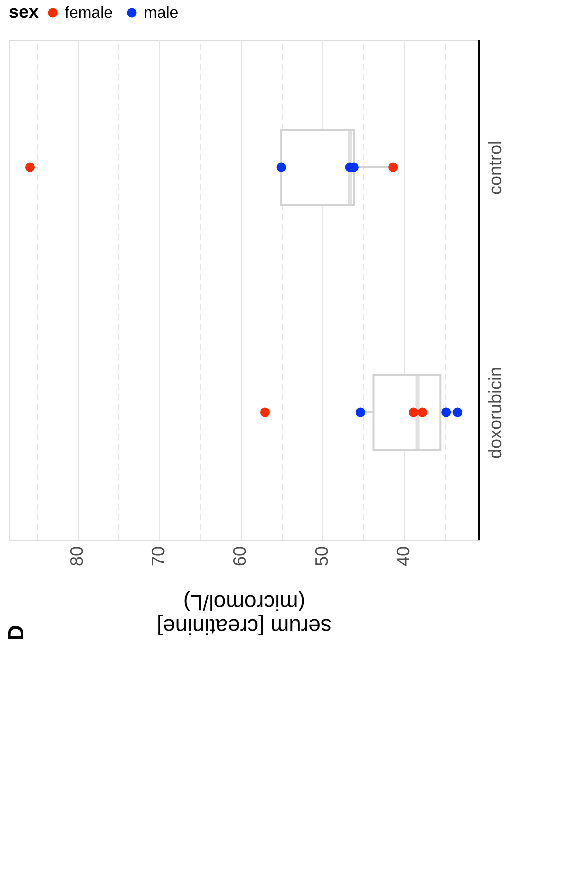 The width and height of the screenshot is (569, 885). I want to click on y-tick-label: doxorubicin, so click(496, 413).